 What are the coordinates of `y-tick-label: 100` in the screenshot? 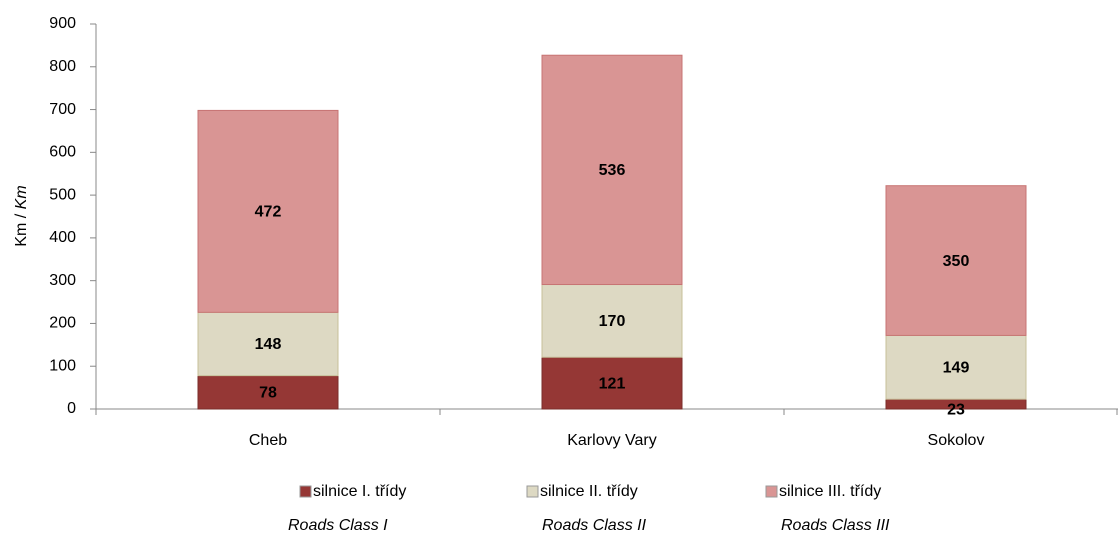 It's located at (62, 365).